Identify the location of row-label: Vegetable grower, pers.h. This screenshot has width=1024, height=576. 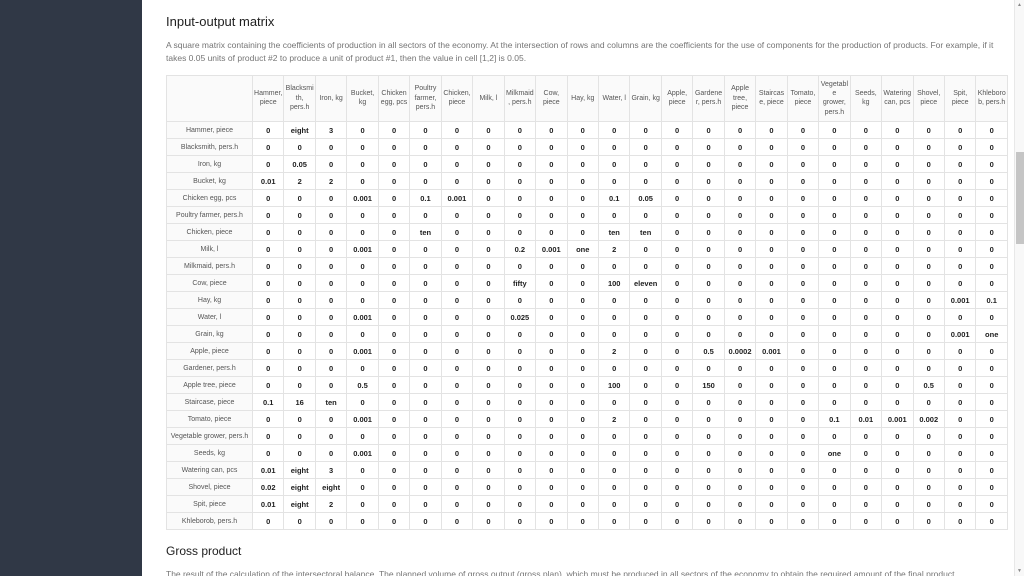
(209, 436).